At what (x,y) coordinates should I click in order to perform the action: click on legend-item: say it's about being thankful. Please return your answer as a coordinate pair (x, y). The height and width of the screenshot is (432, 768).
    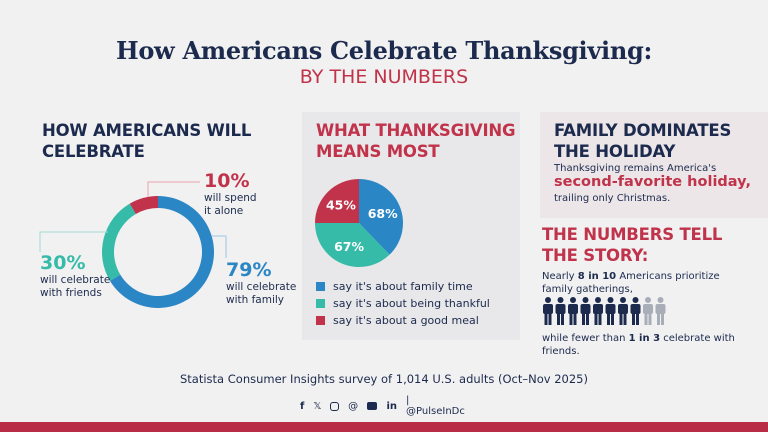
    Looking at the image, I should click on (403, 303).